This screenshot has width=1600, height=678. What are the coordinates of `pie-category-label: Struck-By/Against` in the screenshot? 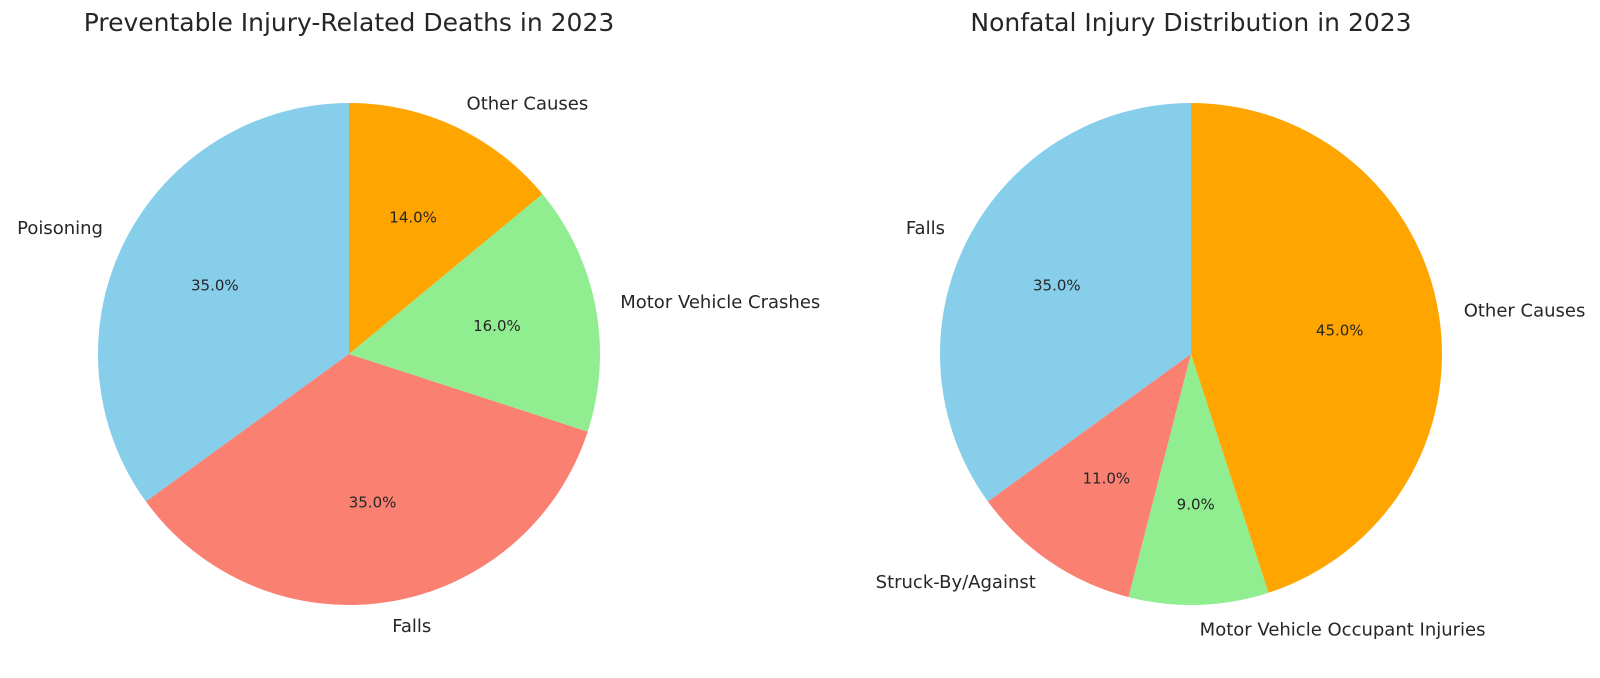 It's located at (956, 582).